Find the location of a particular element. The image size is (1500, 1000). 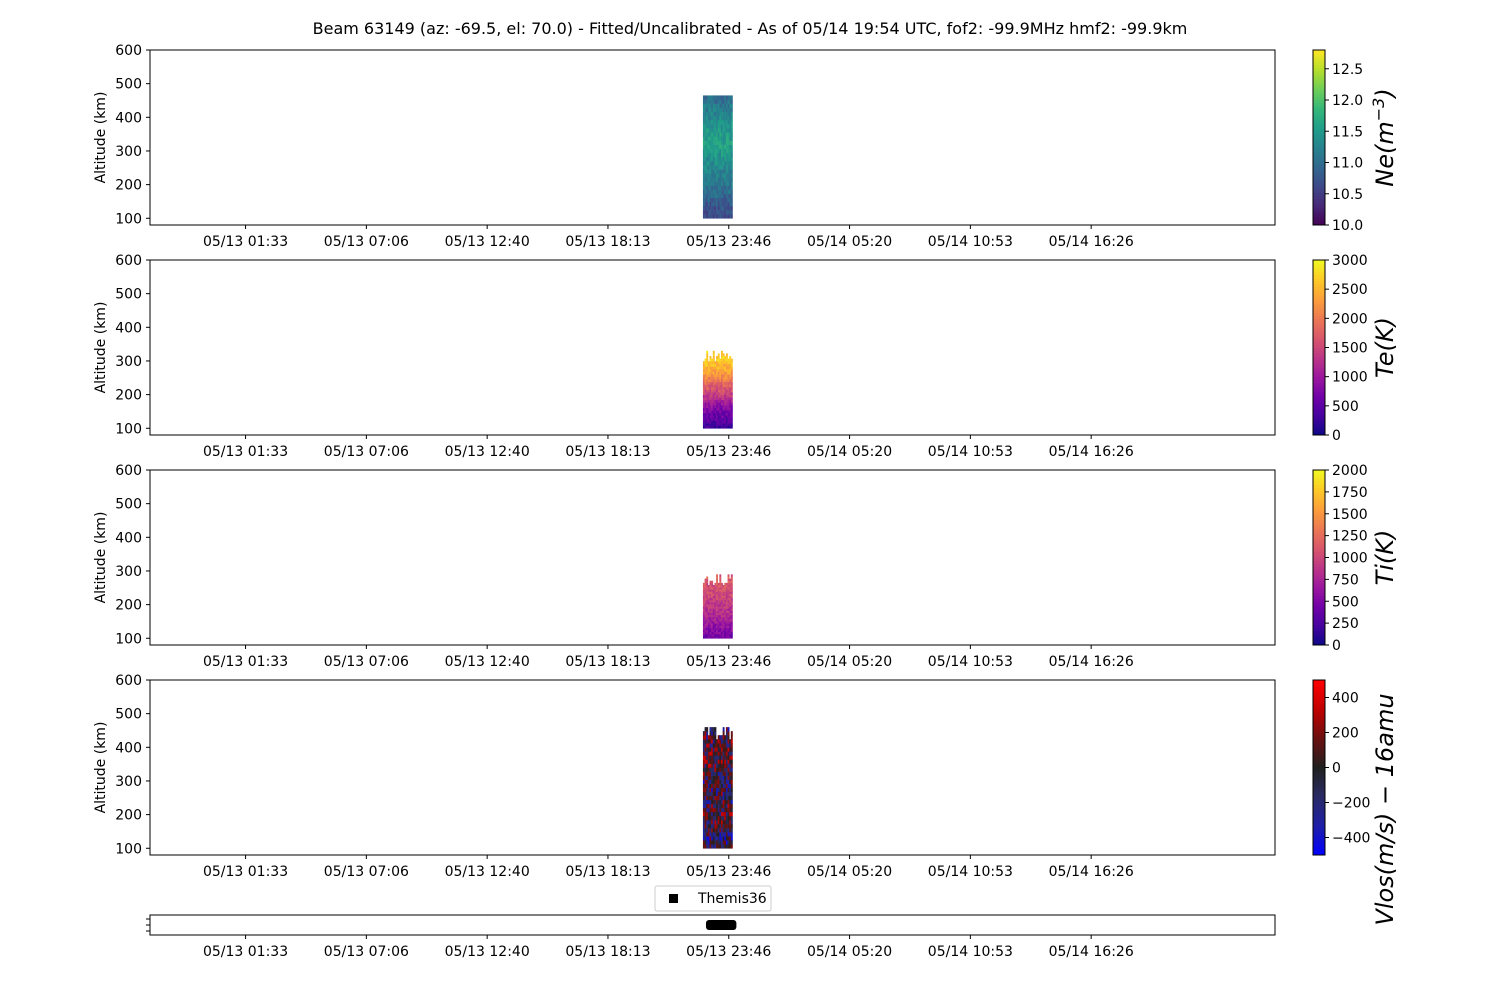

colorbar-tick-label: 0 is located at coordinates (1336, 769).